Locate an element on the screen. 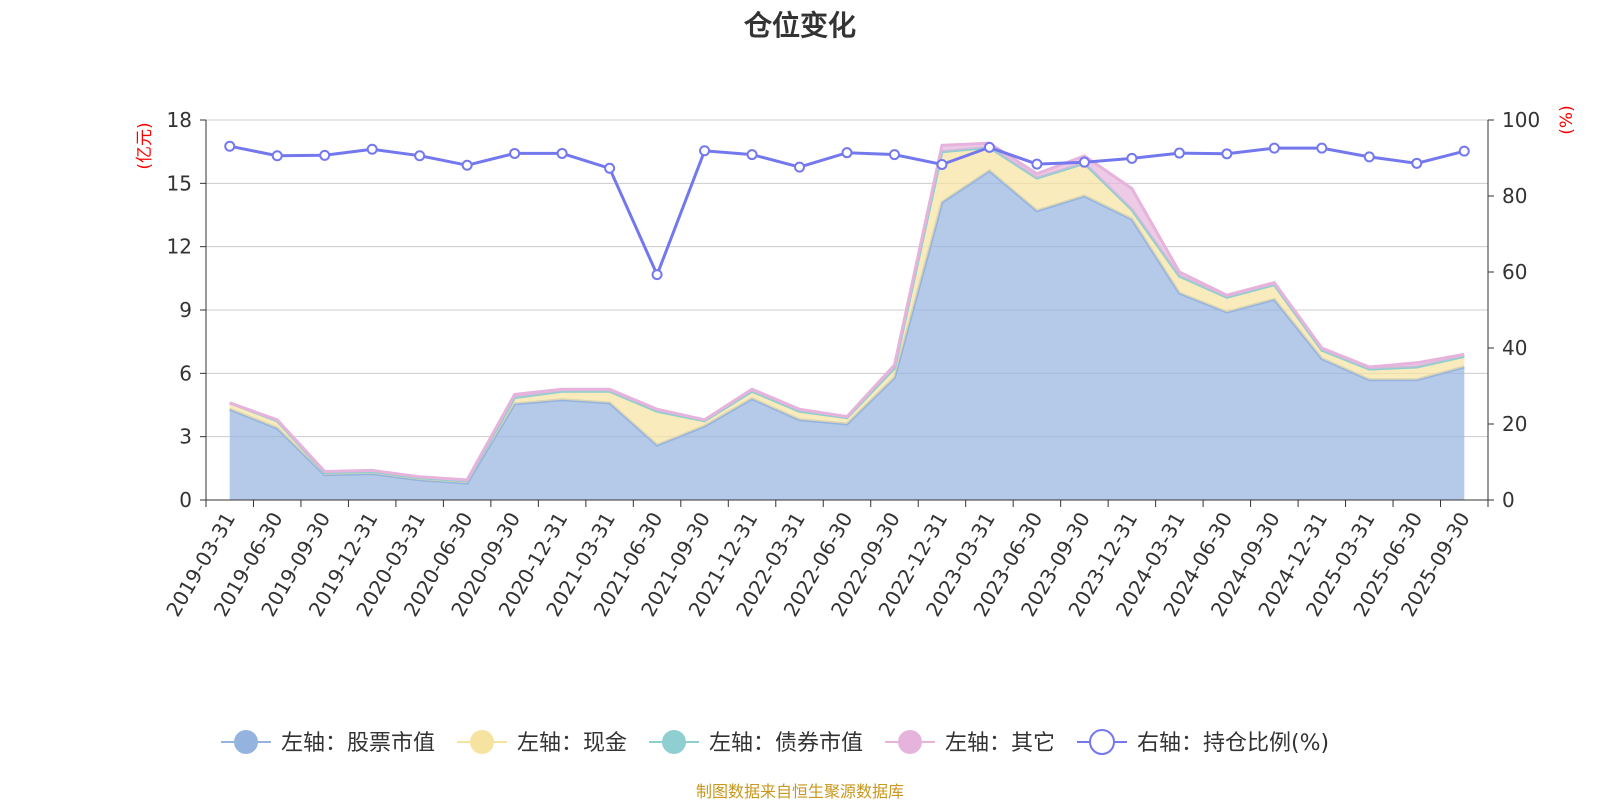  legend-item: 右轴：持仓比例(%) is located at coordinates (1203, 742).